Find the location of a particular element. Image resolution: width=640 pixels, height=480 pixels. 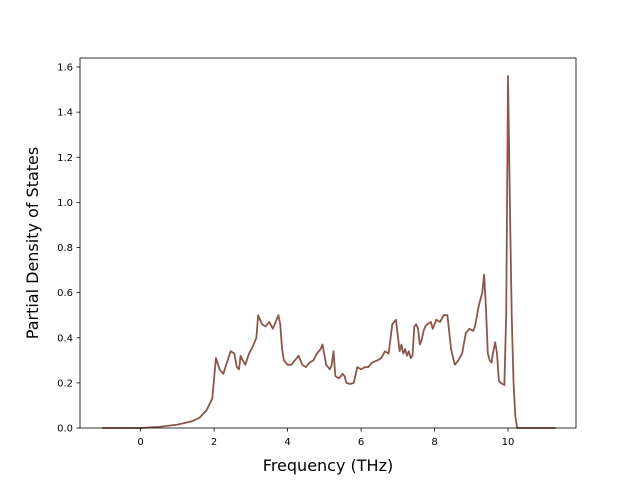

y-axis-ticks: 0.0 0.2 0.4 0.6 0.8 1.0 1.2 1.4 1.6 is located at coordinates (68, 249).